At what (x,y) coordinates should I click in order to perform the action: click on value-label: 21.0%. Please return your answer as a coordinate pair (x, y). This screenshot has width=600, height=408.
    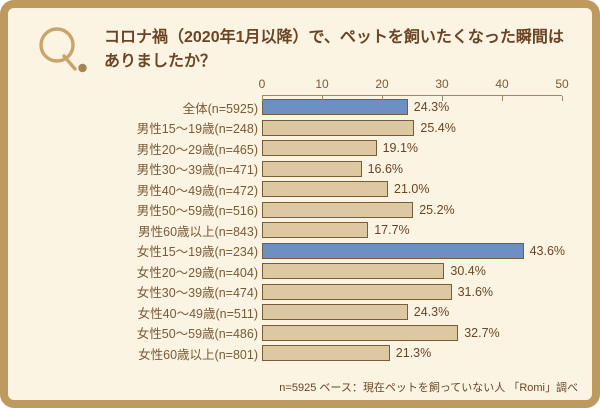
    Looking at the image, I should click on (412, 189).